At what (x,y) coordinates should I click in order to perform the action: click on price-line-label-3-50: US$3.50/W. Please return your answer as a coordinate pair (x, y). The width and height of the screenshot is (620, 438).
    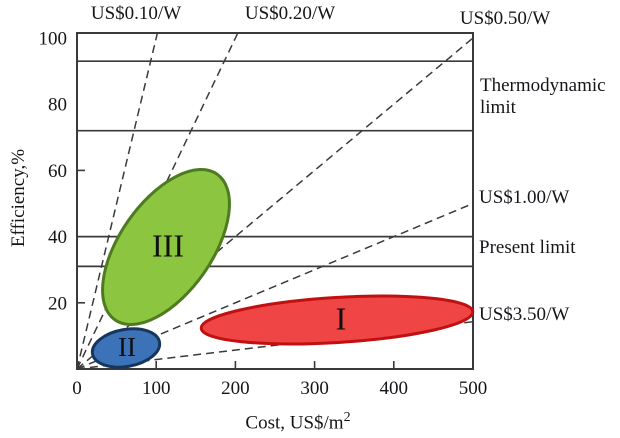
    Looking at the image, I should click on (524, 314).